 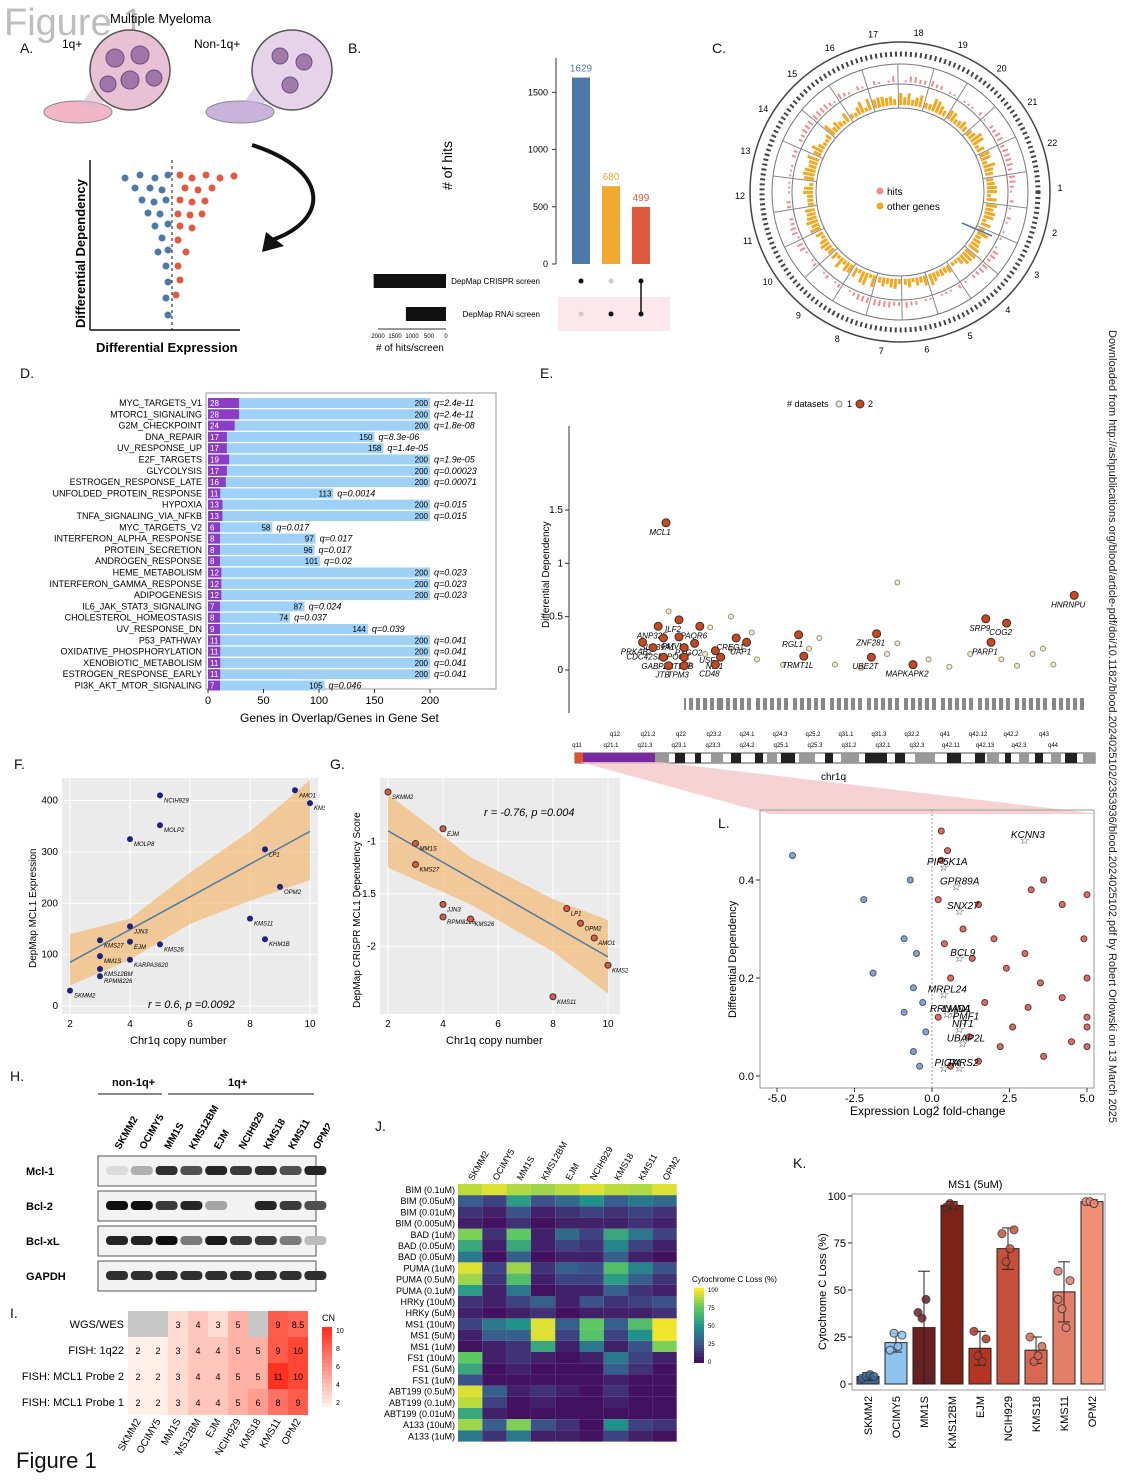 I want to click on panel-d-label: D., so click(x=27, y=373).